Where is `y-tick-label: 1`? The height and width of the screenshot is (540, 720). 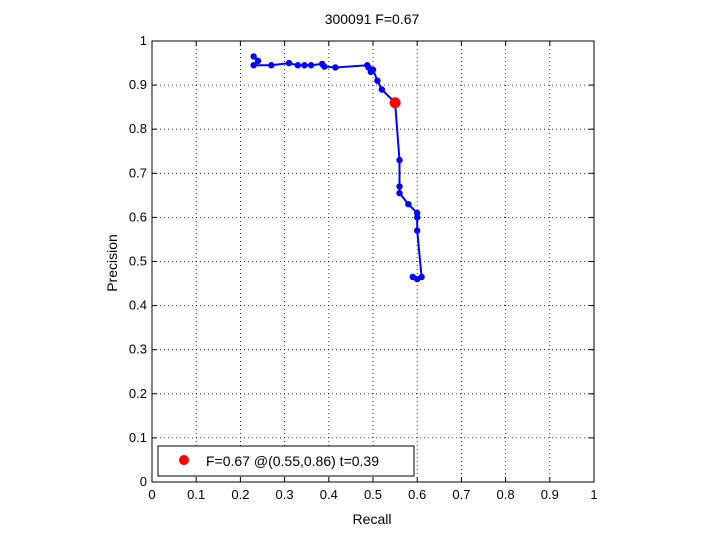 y-tick-label: 1 is located at coordinates (143, 40).